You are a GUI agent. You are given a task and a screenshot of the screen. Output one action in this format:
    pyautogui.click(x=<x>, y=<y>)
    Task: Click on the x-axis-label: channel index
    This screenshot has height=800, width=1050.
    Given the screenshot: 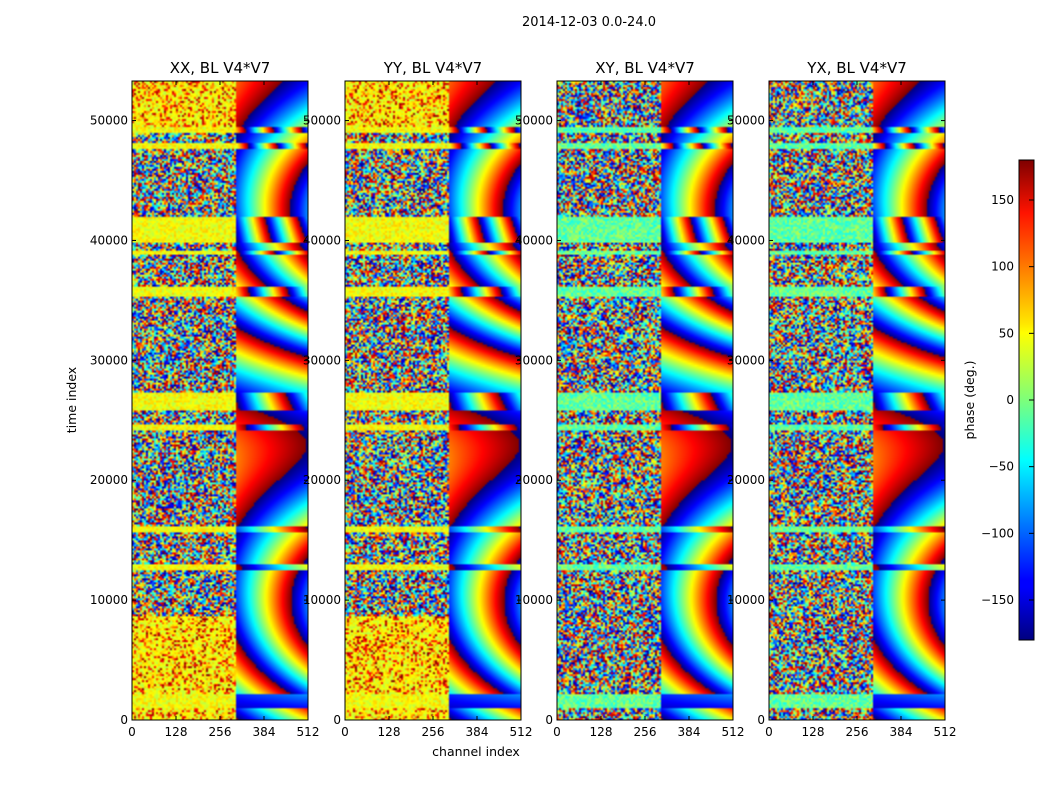 What is the action you would take?
    pyautogui.click(x=476, y=751)
    